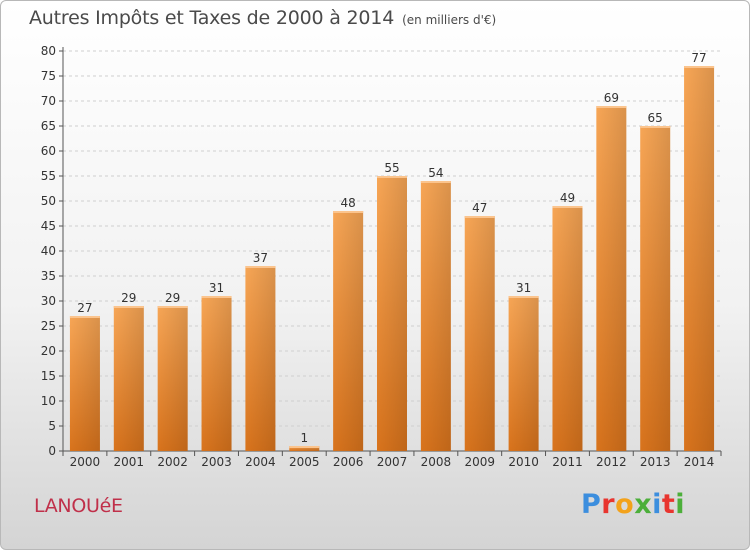 Image resolution: width=750 pixels, height=550 pixels. I want to click on y-tick-label: 65, so click(48, 126).